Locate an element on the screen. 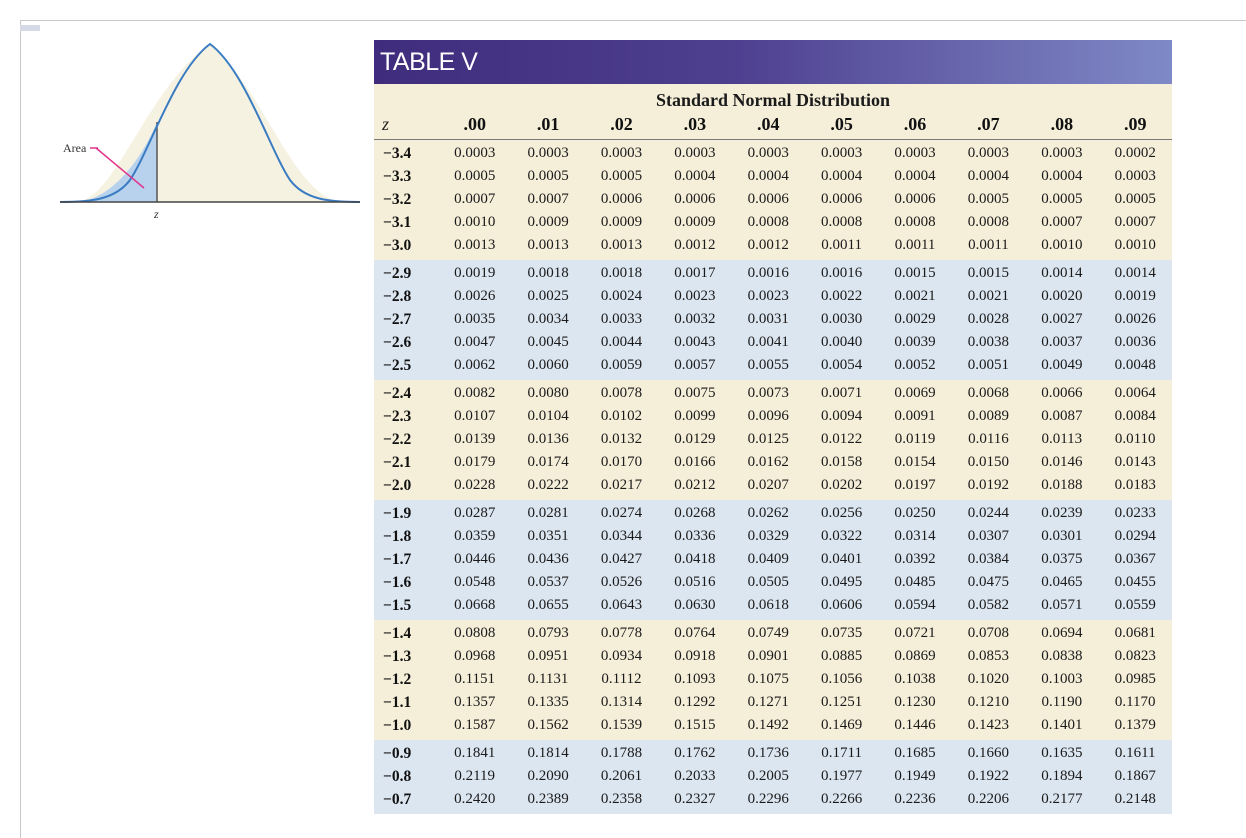  probability-cell: 0.0446 is located at coordinates (475, 559).